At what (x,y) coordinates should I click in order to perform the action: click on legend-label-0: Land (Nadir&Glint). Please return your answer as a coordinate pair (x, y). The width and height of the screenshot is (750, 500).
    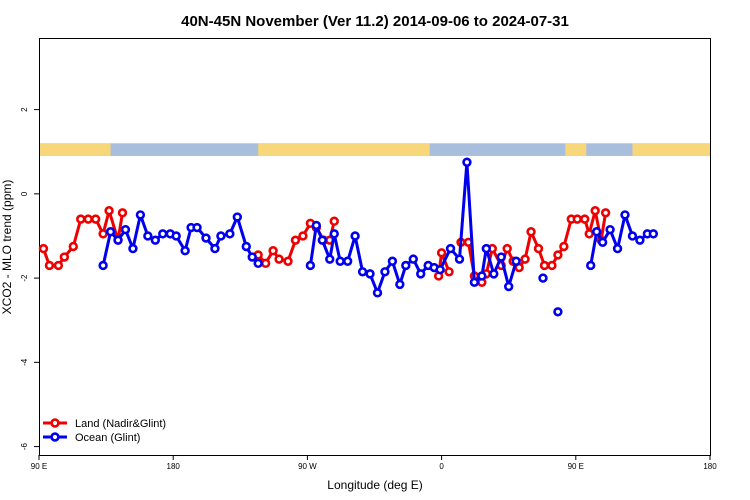
    Looking at the image, I should click on (120, 424).